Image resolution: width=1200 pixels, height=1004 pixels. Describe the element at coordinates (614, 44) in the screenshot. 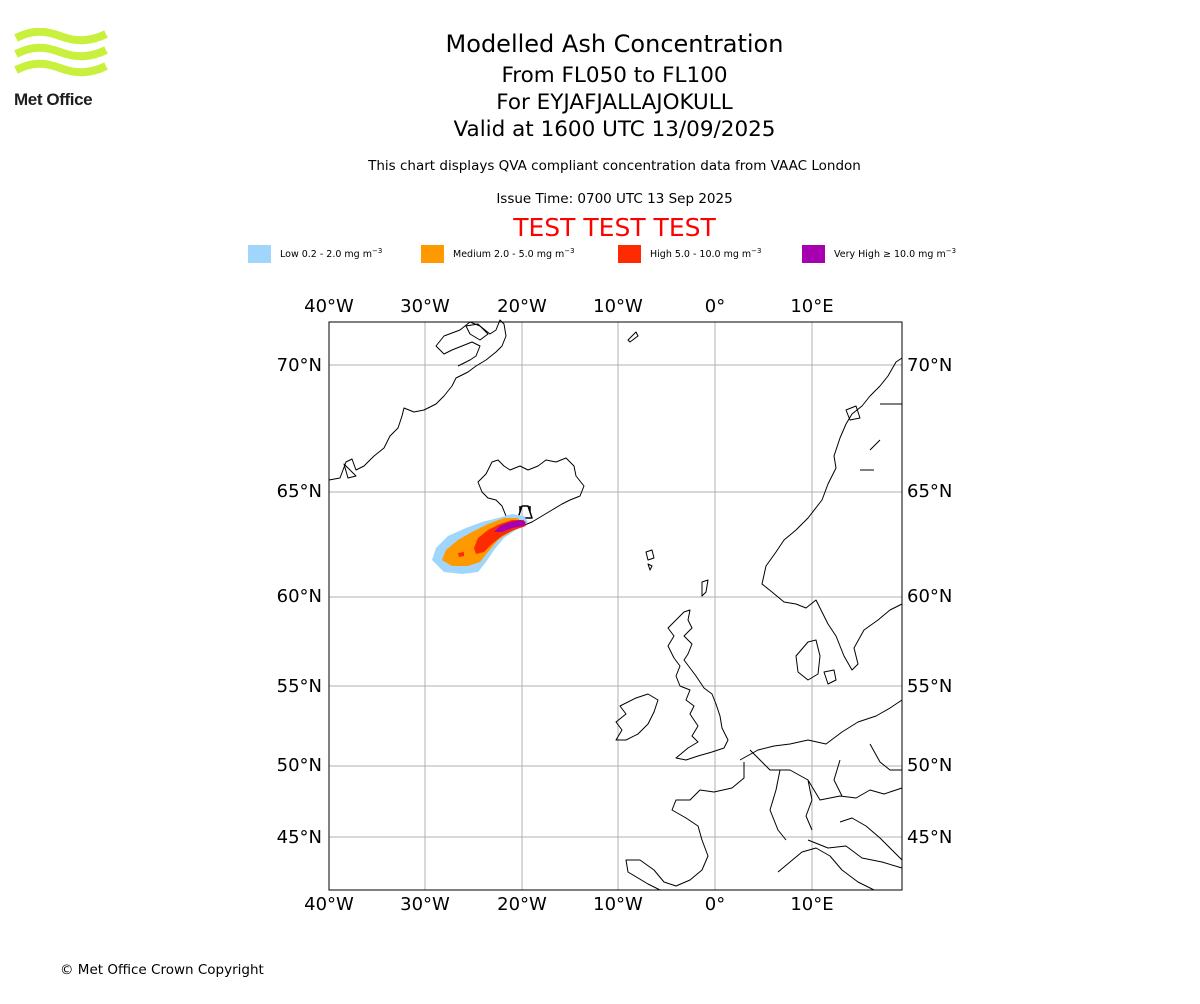

I see `chart-title: Modelled Ash Concentration` at that location.